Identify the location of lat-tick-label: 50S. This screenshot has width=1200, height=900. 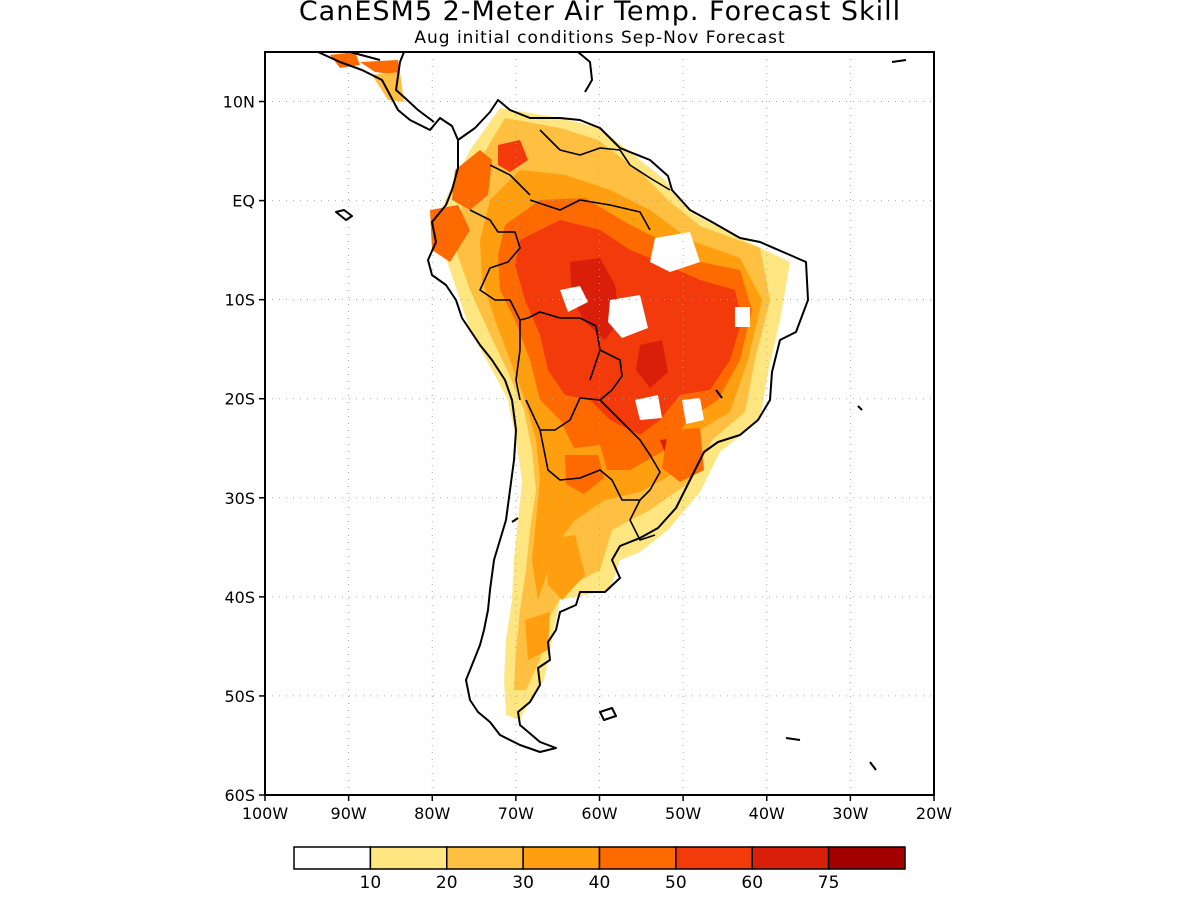
(239, 696).